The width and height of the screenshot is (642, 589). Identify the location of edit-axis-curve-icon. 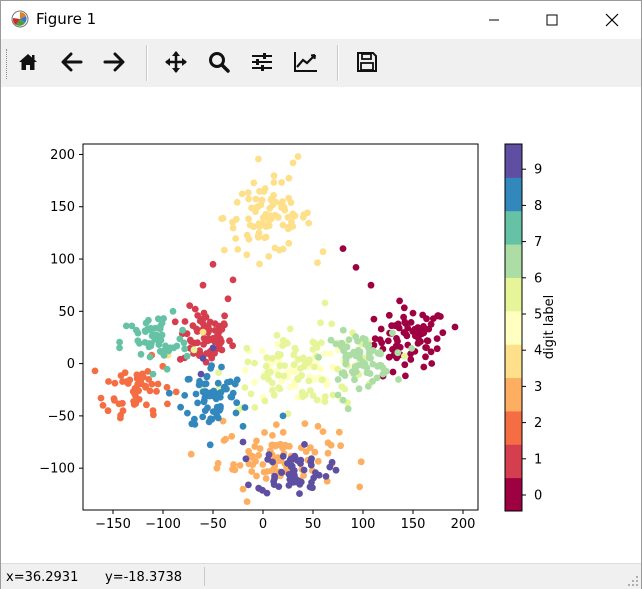
(305, 62).